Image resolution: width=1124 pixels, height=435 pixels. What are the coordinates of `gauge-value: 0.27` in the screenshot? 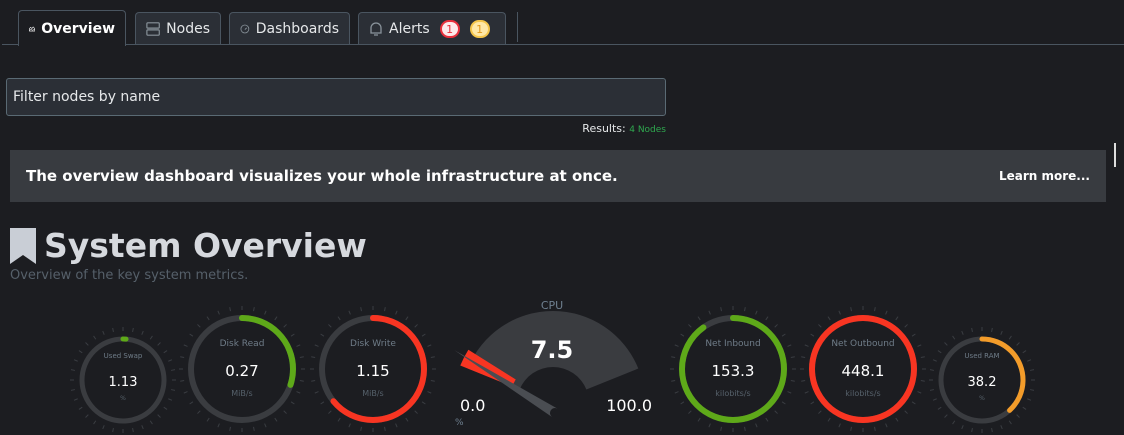 It's located at (241, 371).